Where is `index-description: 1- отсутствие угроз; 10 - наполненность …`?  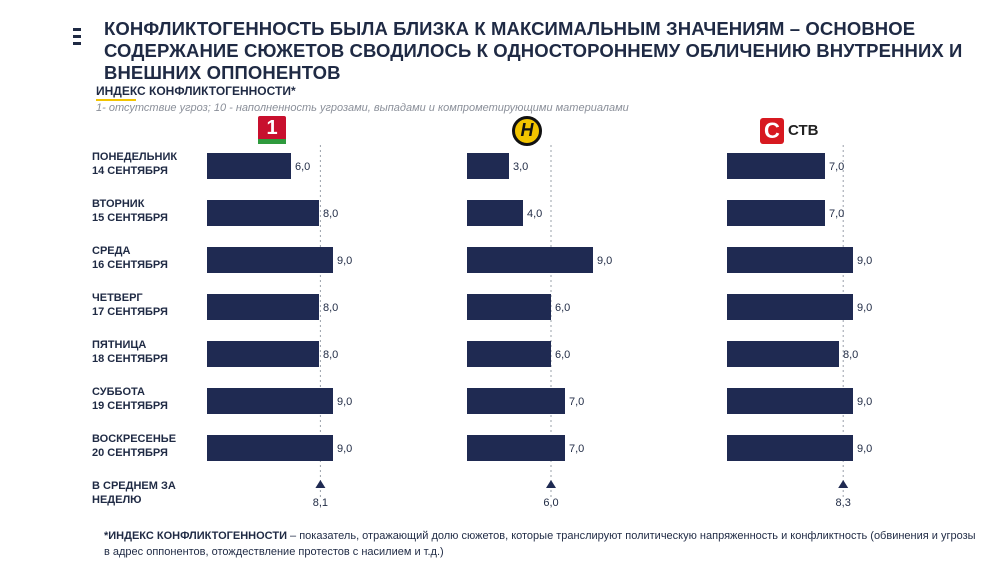
index-description: 1- отсутствие угроз; 10 - наполненность … is located at coordinates (362, 108).